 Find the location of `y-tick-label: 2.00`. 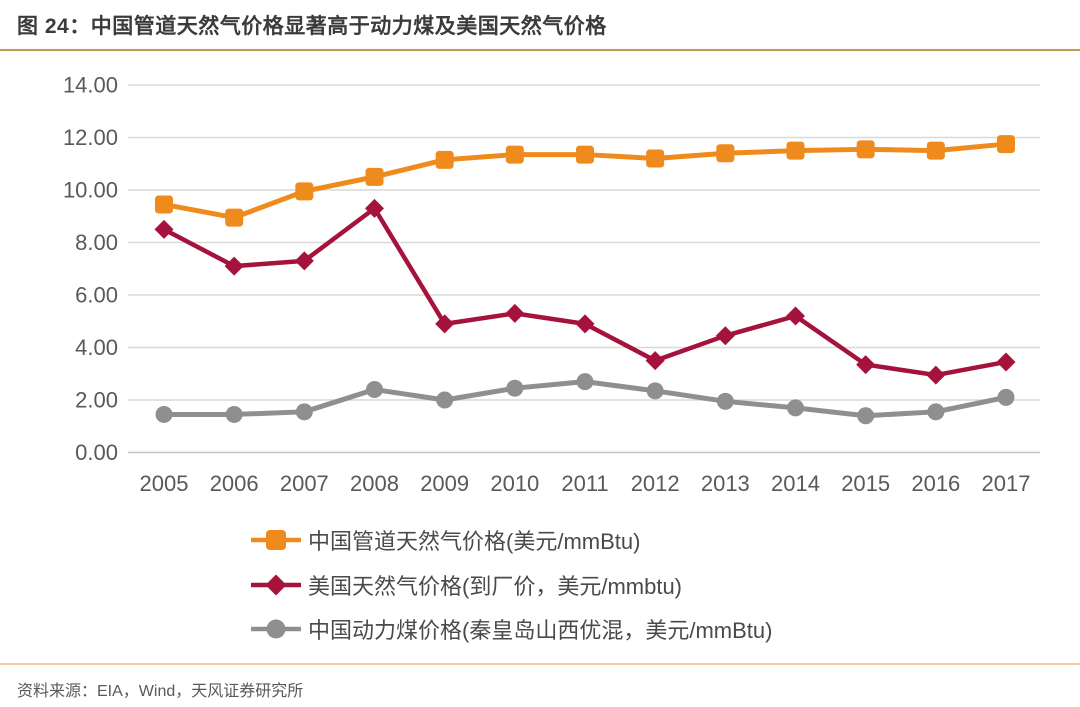

y-tick-label: 2.00 is located at coordinates (96, 400).